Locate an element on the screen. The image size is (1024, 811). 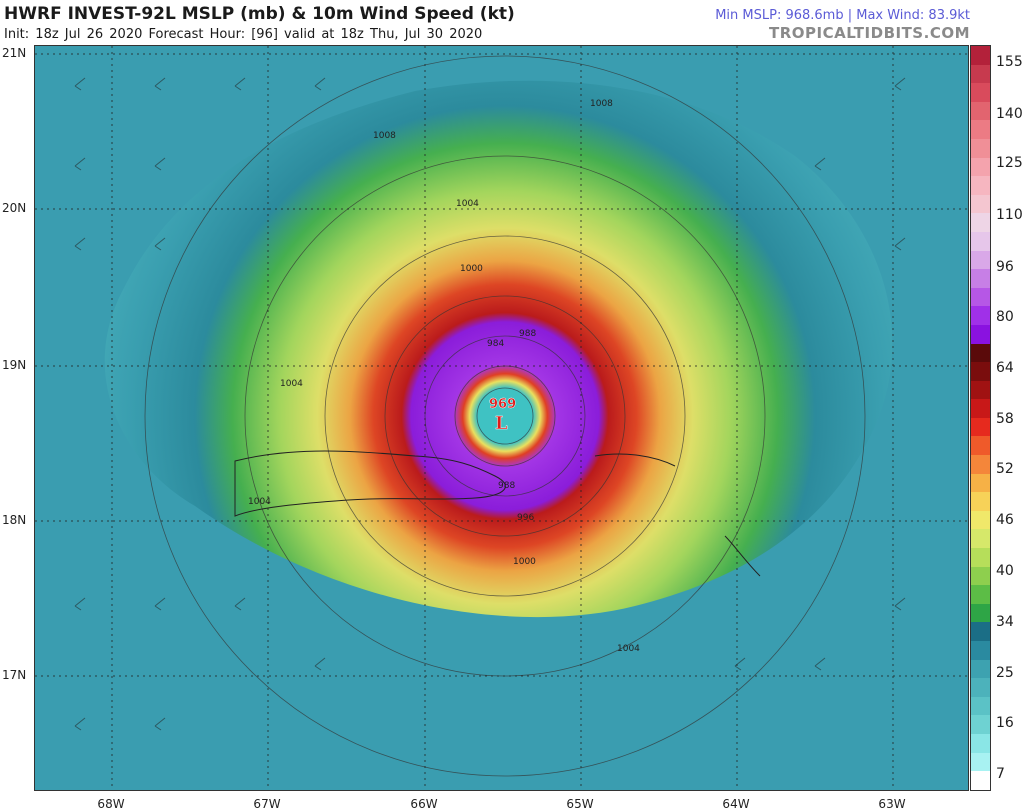
lat-label: 19N is located at coordinates (14, 365).